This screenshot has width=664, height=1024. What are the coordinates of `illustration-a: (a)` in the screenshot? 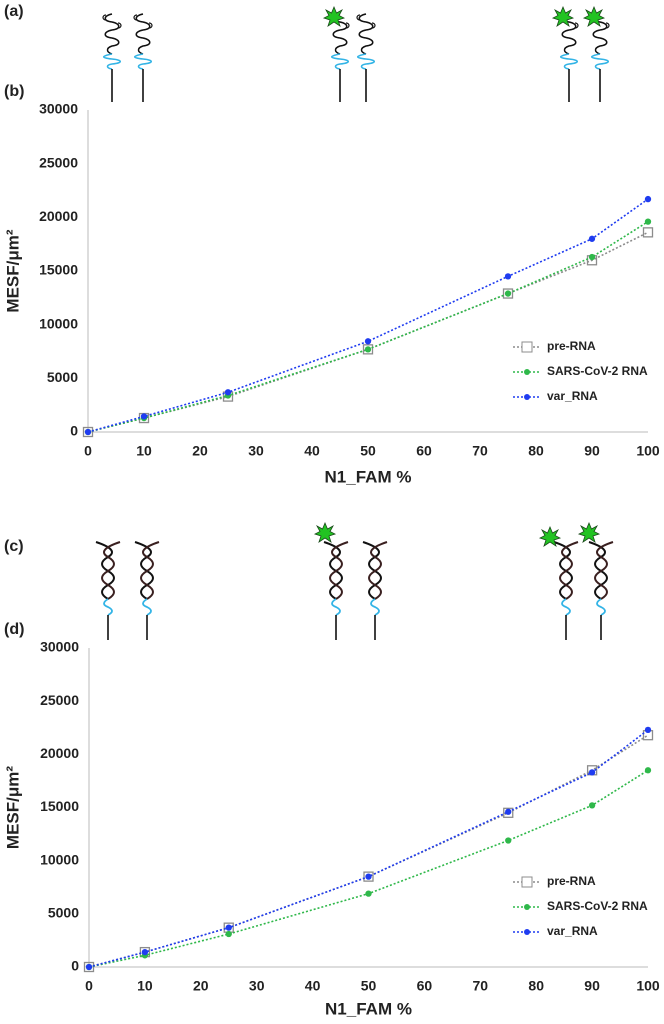 It's located at (307, 53).